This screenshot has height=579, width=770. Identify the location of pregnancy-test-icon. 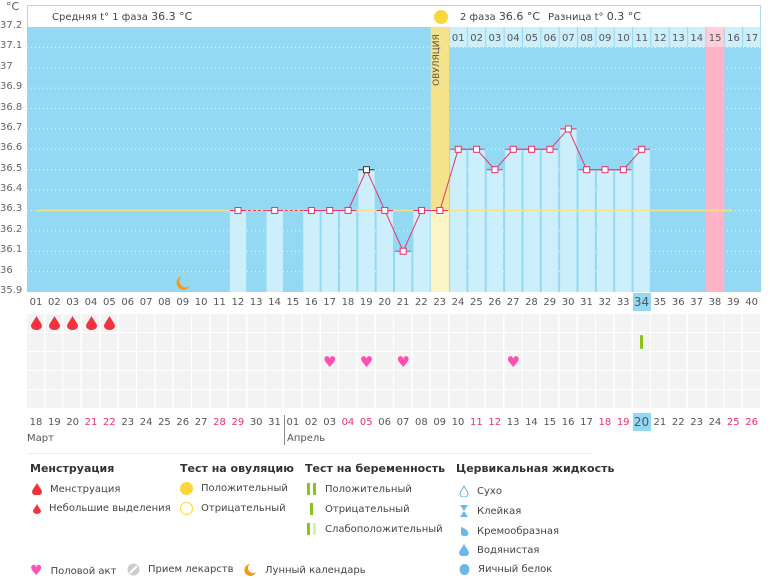
(642, 343).